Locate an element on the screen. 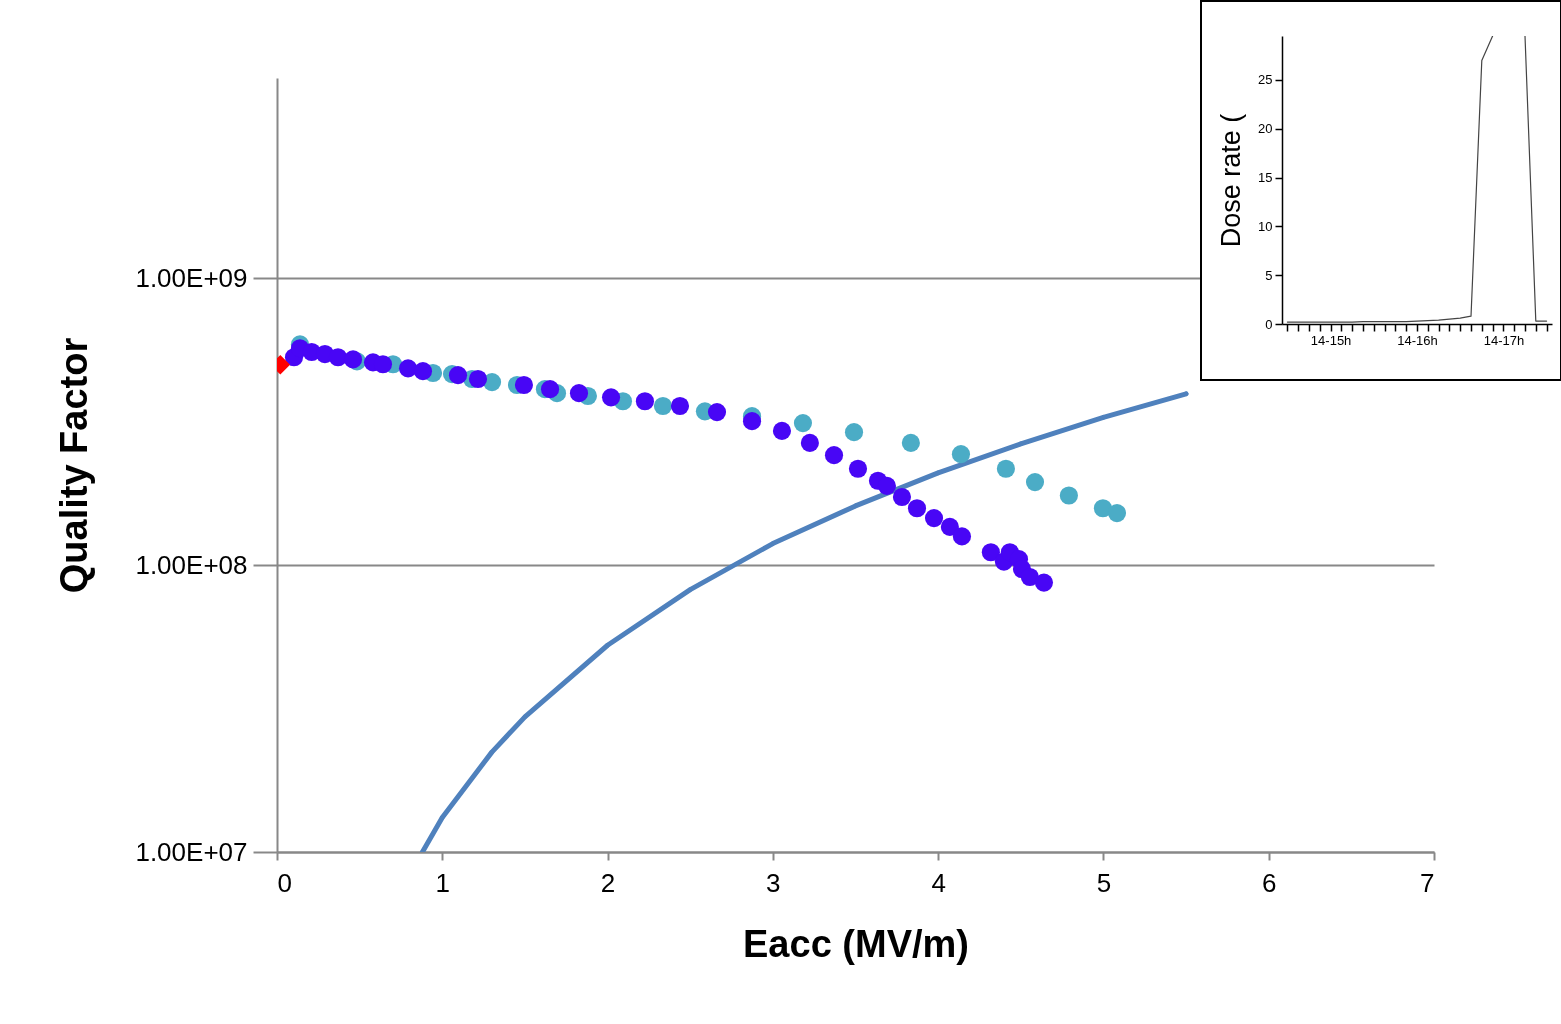 The width and height of the screenshot is (1561, 1024). x-tick-label: 14-16h is located at coordinates (1417, 340).